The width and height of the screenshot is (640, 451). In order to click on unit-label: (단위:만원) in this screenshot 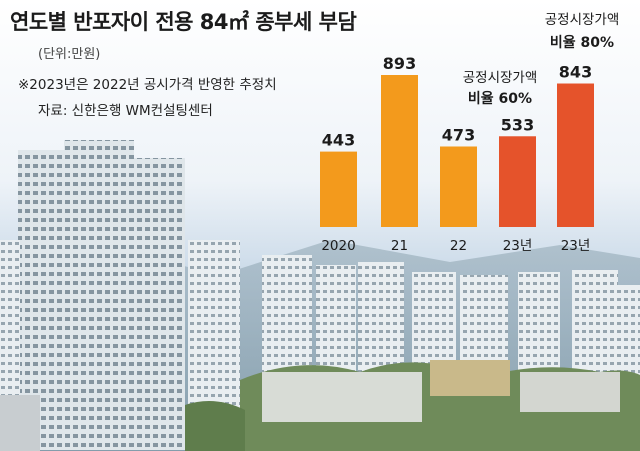, I will do `click(69, 54)`.